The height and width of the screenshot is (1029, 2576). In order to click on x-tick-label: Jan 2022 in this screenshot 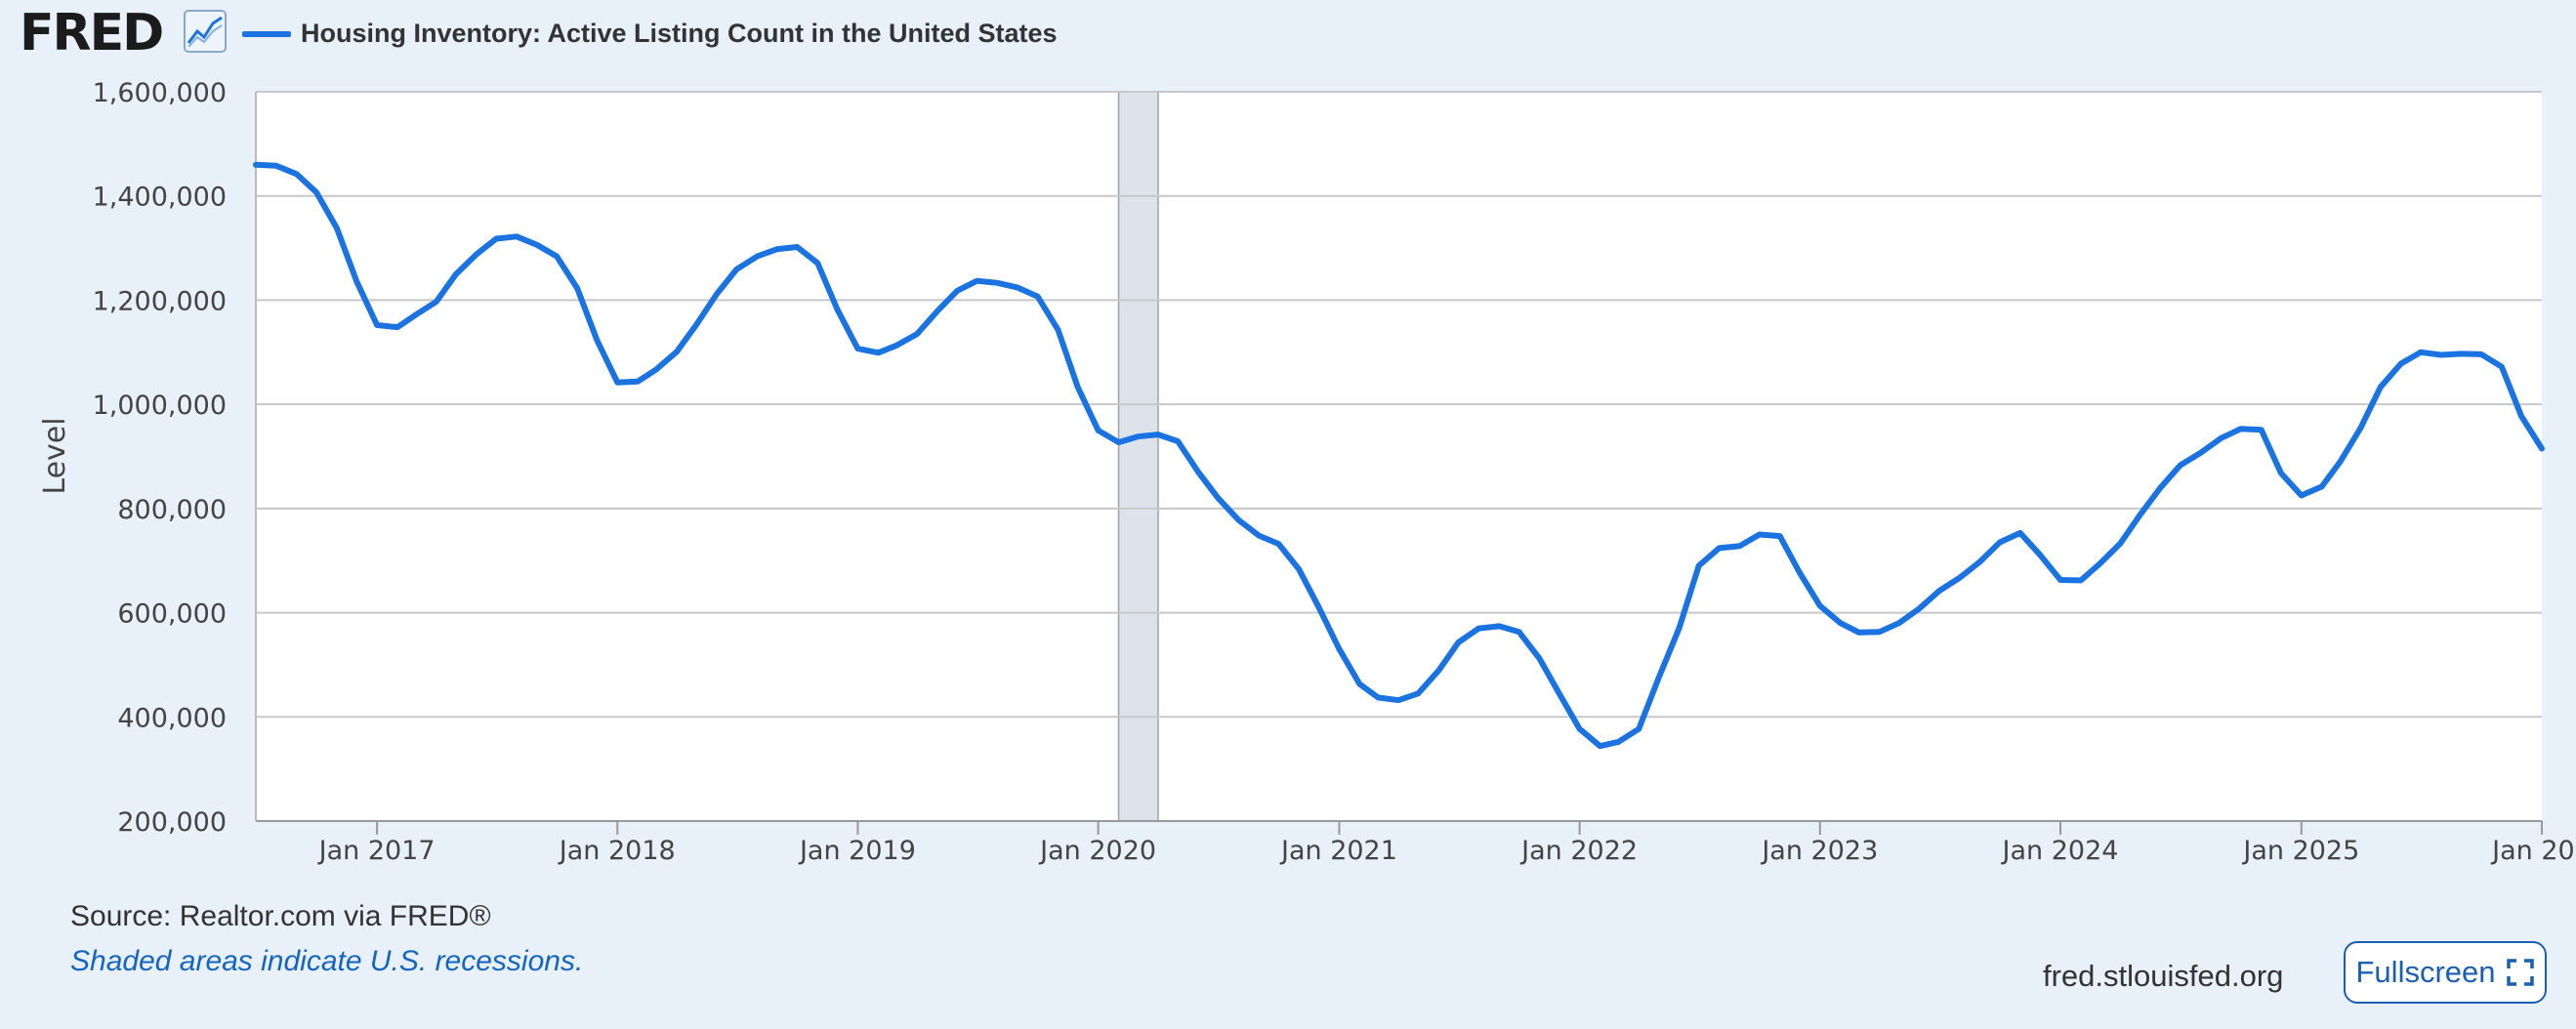, I will do `click(1578, 851)`.